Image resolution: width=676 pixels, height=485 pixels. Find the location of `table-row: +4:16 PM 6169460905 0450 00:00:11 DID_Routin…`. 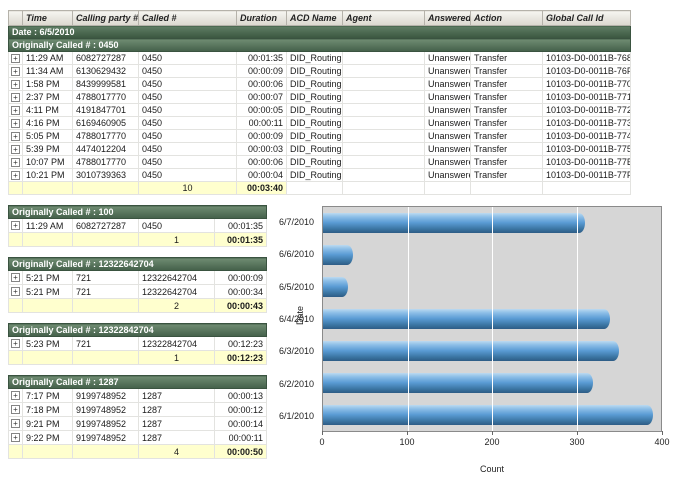

table-row: +4:16 PM 6169460905 0450 00:00:11 DID_Routin… is located at coordinates (319, 123).